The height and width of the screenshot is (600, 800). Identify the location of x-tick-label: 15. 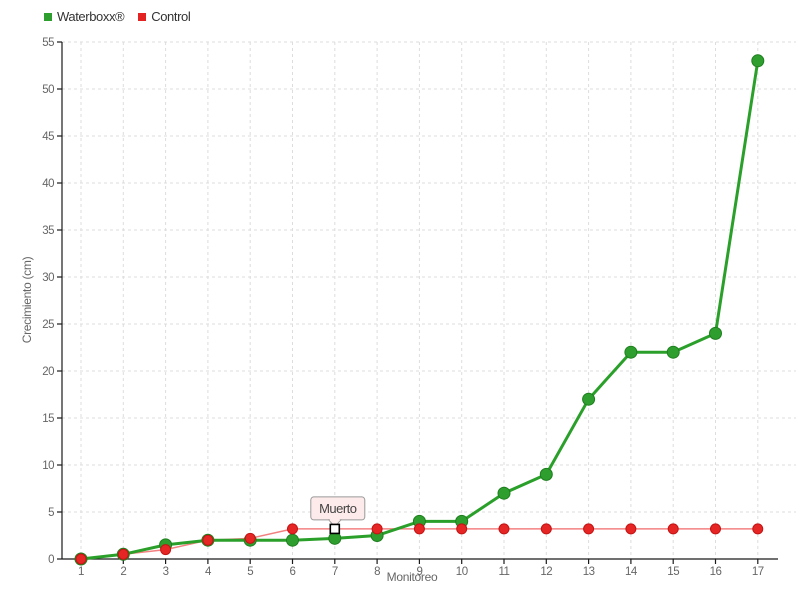
(673, 572).